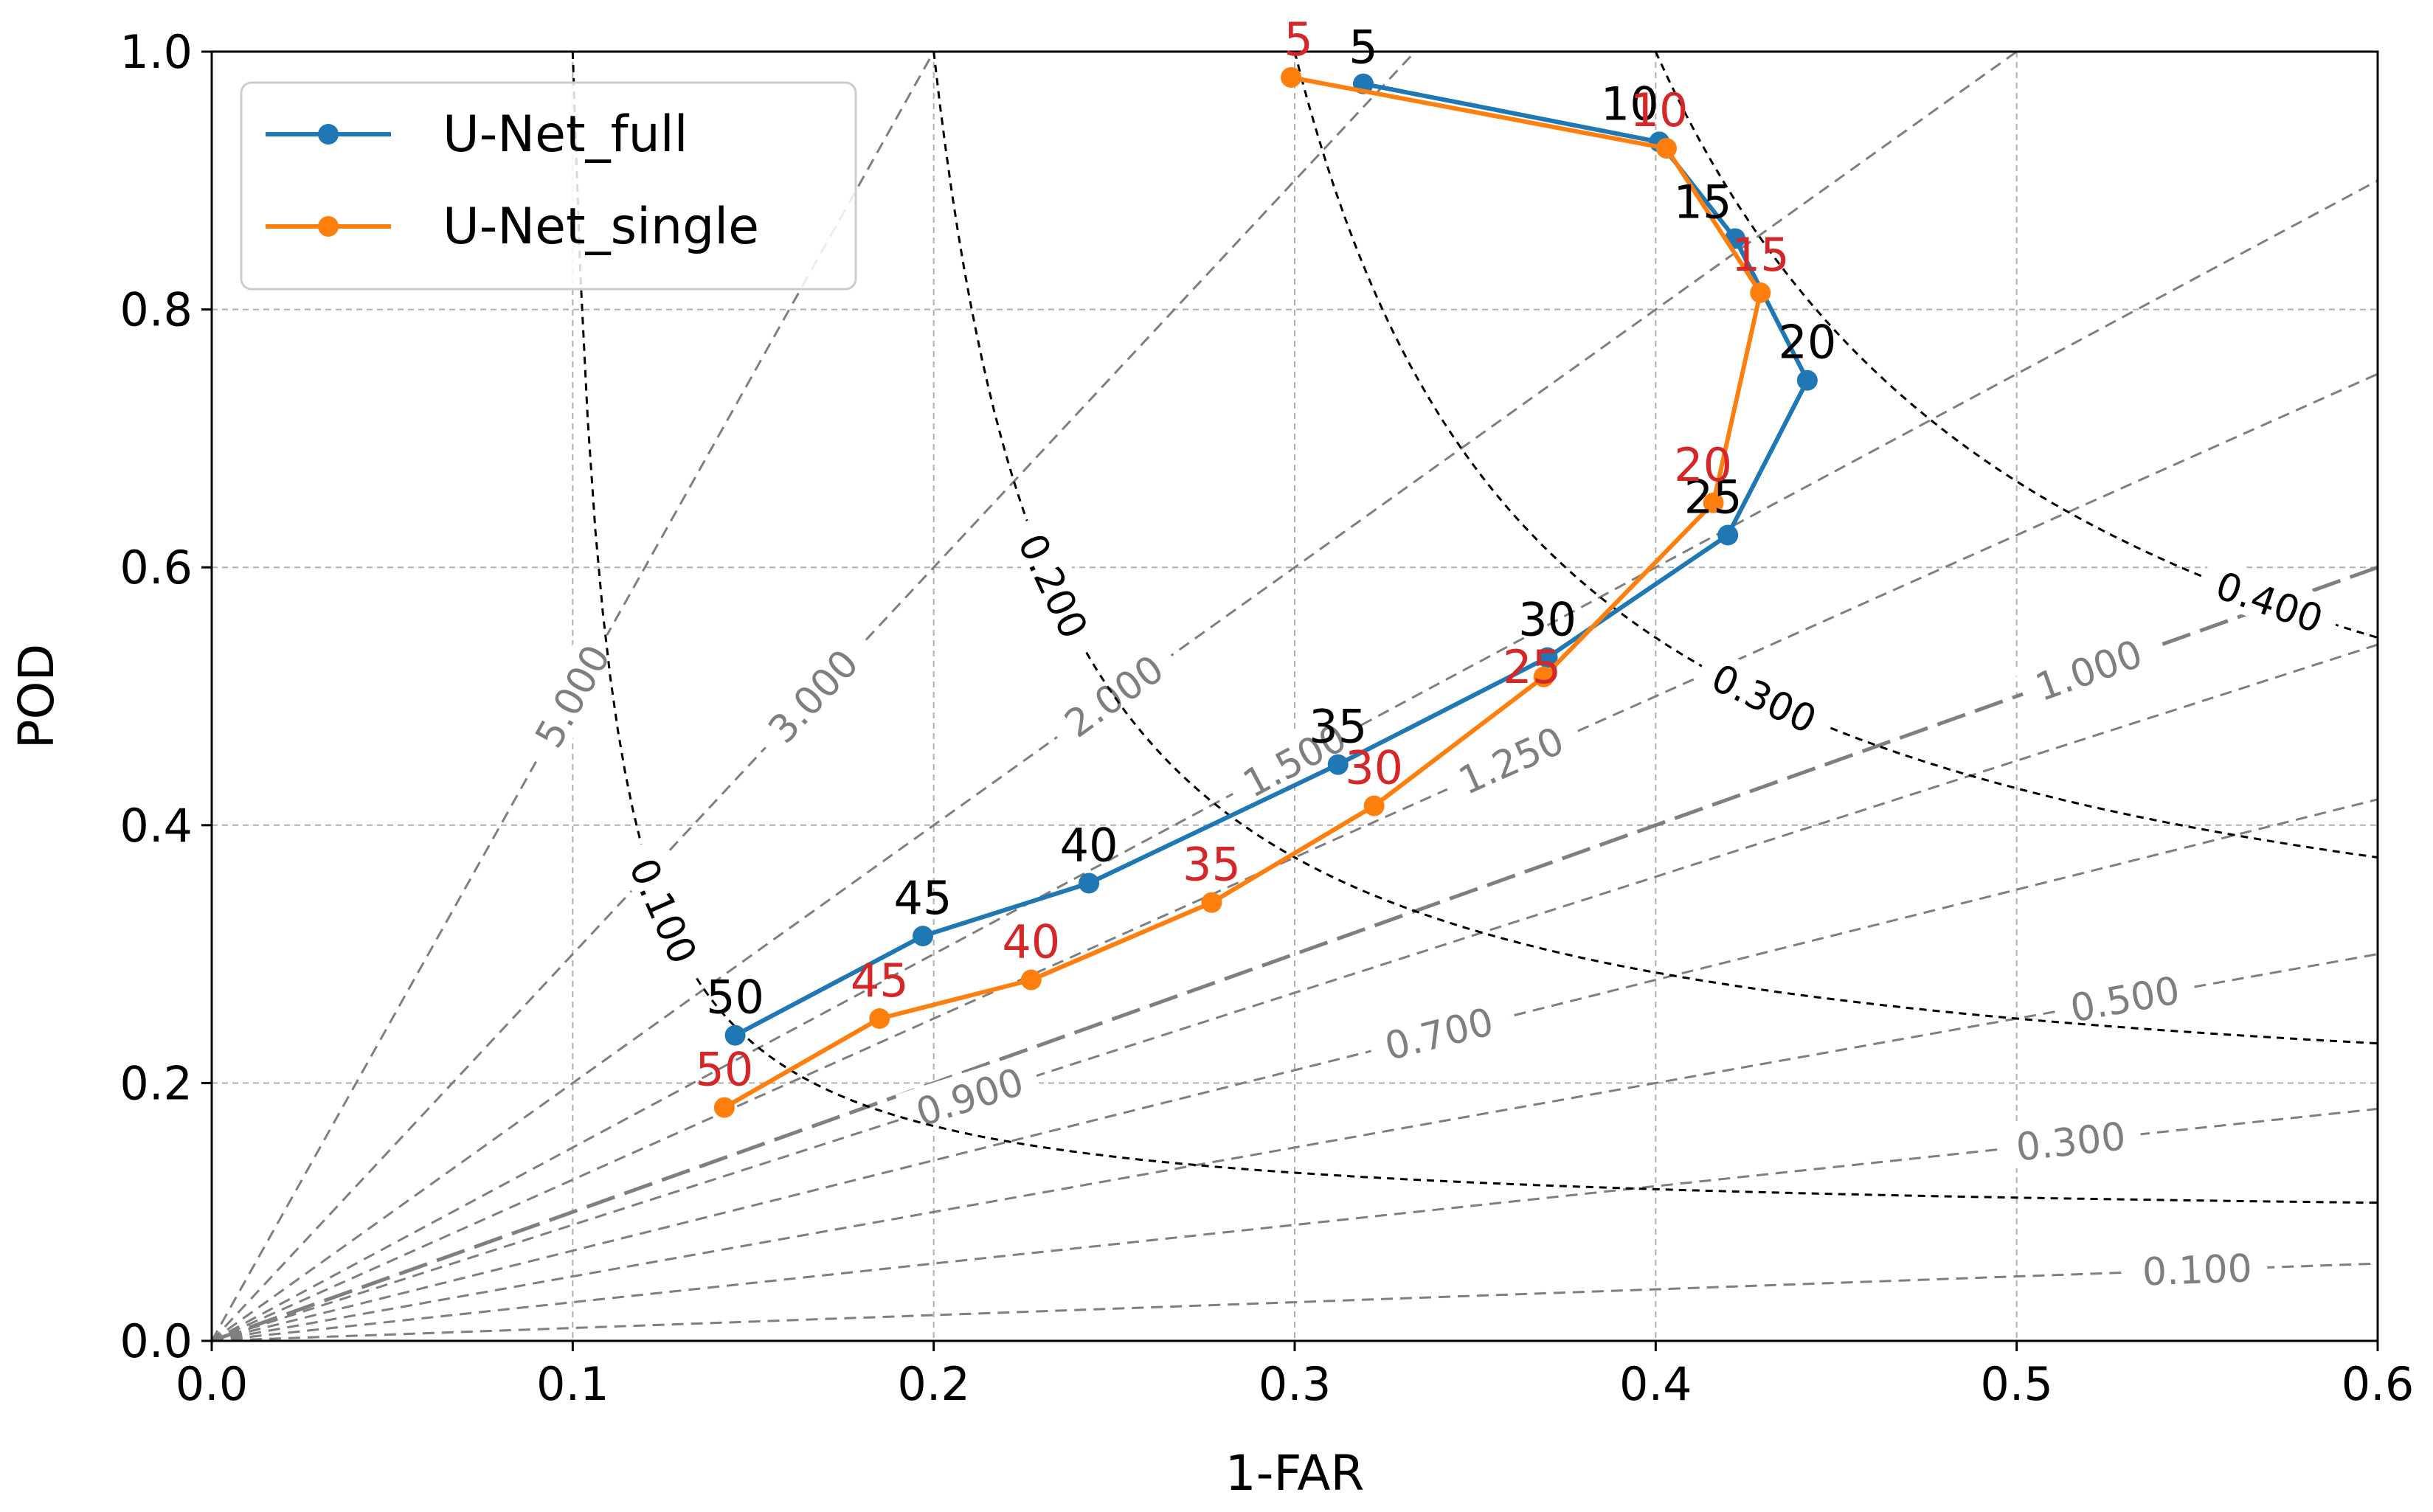 The height and width of the screenshot is (1512, 2433). Describe the element at coordinates (212, 1384) in the screenshot. I see `x-tick-label: 0.0` at that location.